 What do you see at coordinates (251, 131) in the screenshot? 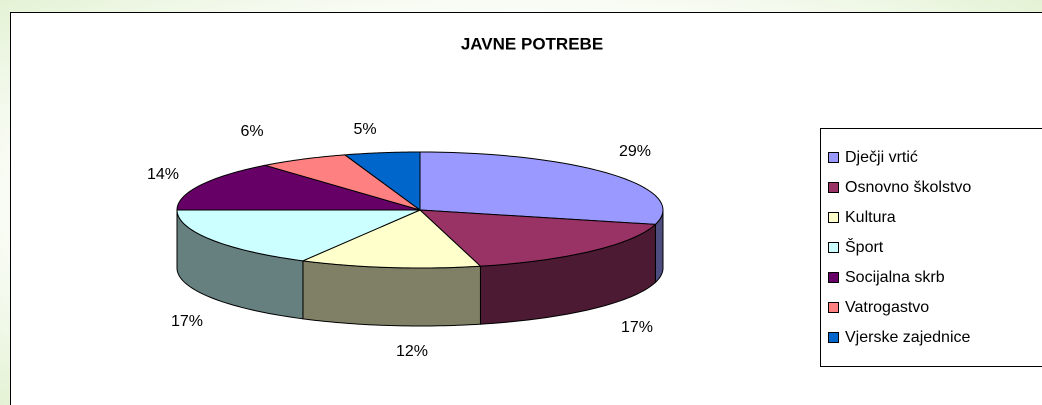
I see `data-label: 6%` at bounding box center [251, 131].